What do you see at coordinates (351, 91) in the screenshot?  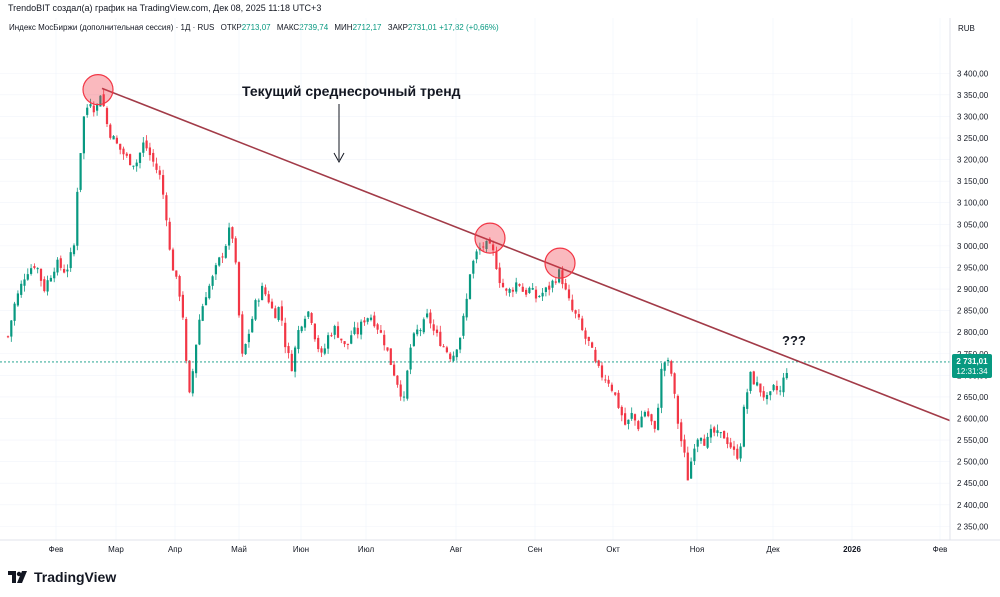 I see `trend-label: Текущий среднесрочный тренд` at bounding box center [351, 91].